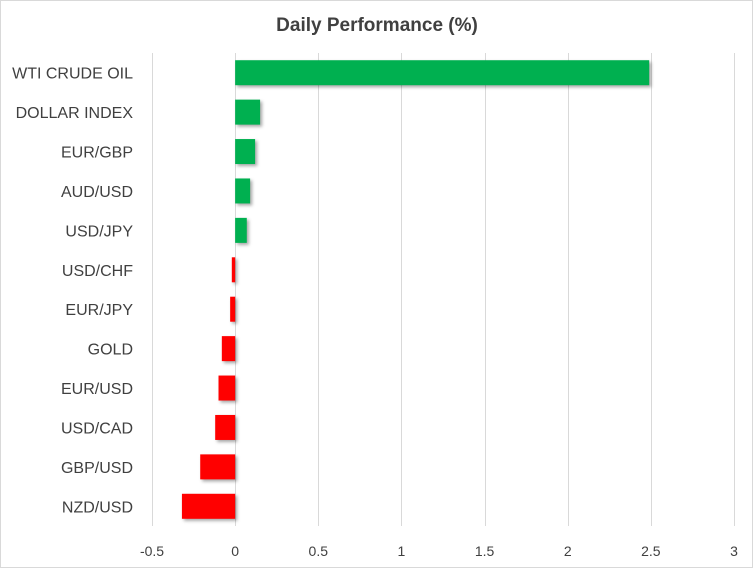 The image size is (753, 568). Describe the element at coordinates (110, 350) in the screenshot. I see `category-label: GOLD` at that location.